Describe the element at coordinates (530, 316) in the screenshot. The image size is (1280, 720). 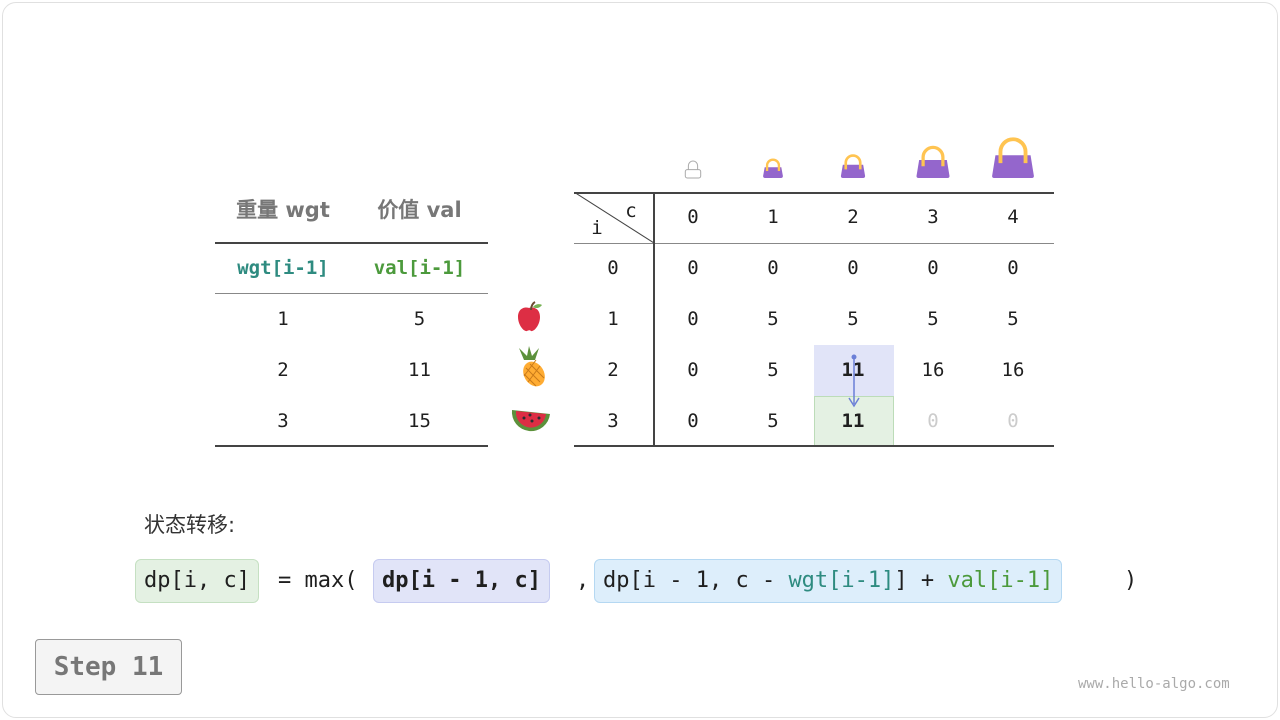
I see `apple-icon` at that location.